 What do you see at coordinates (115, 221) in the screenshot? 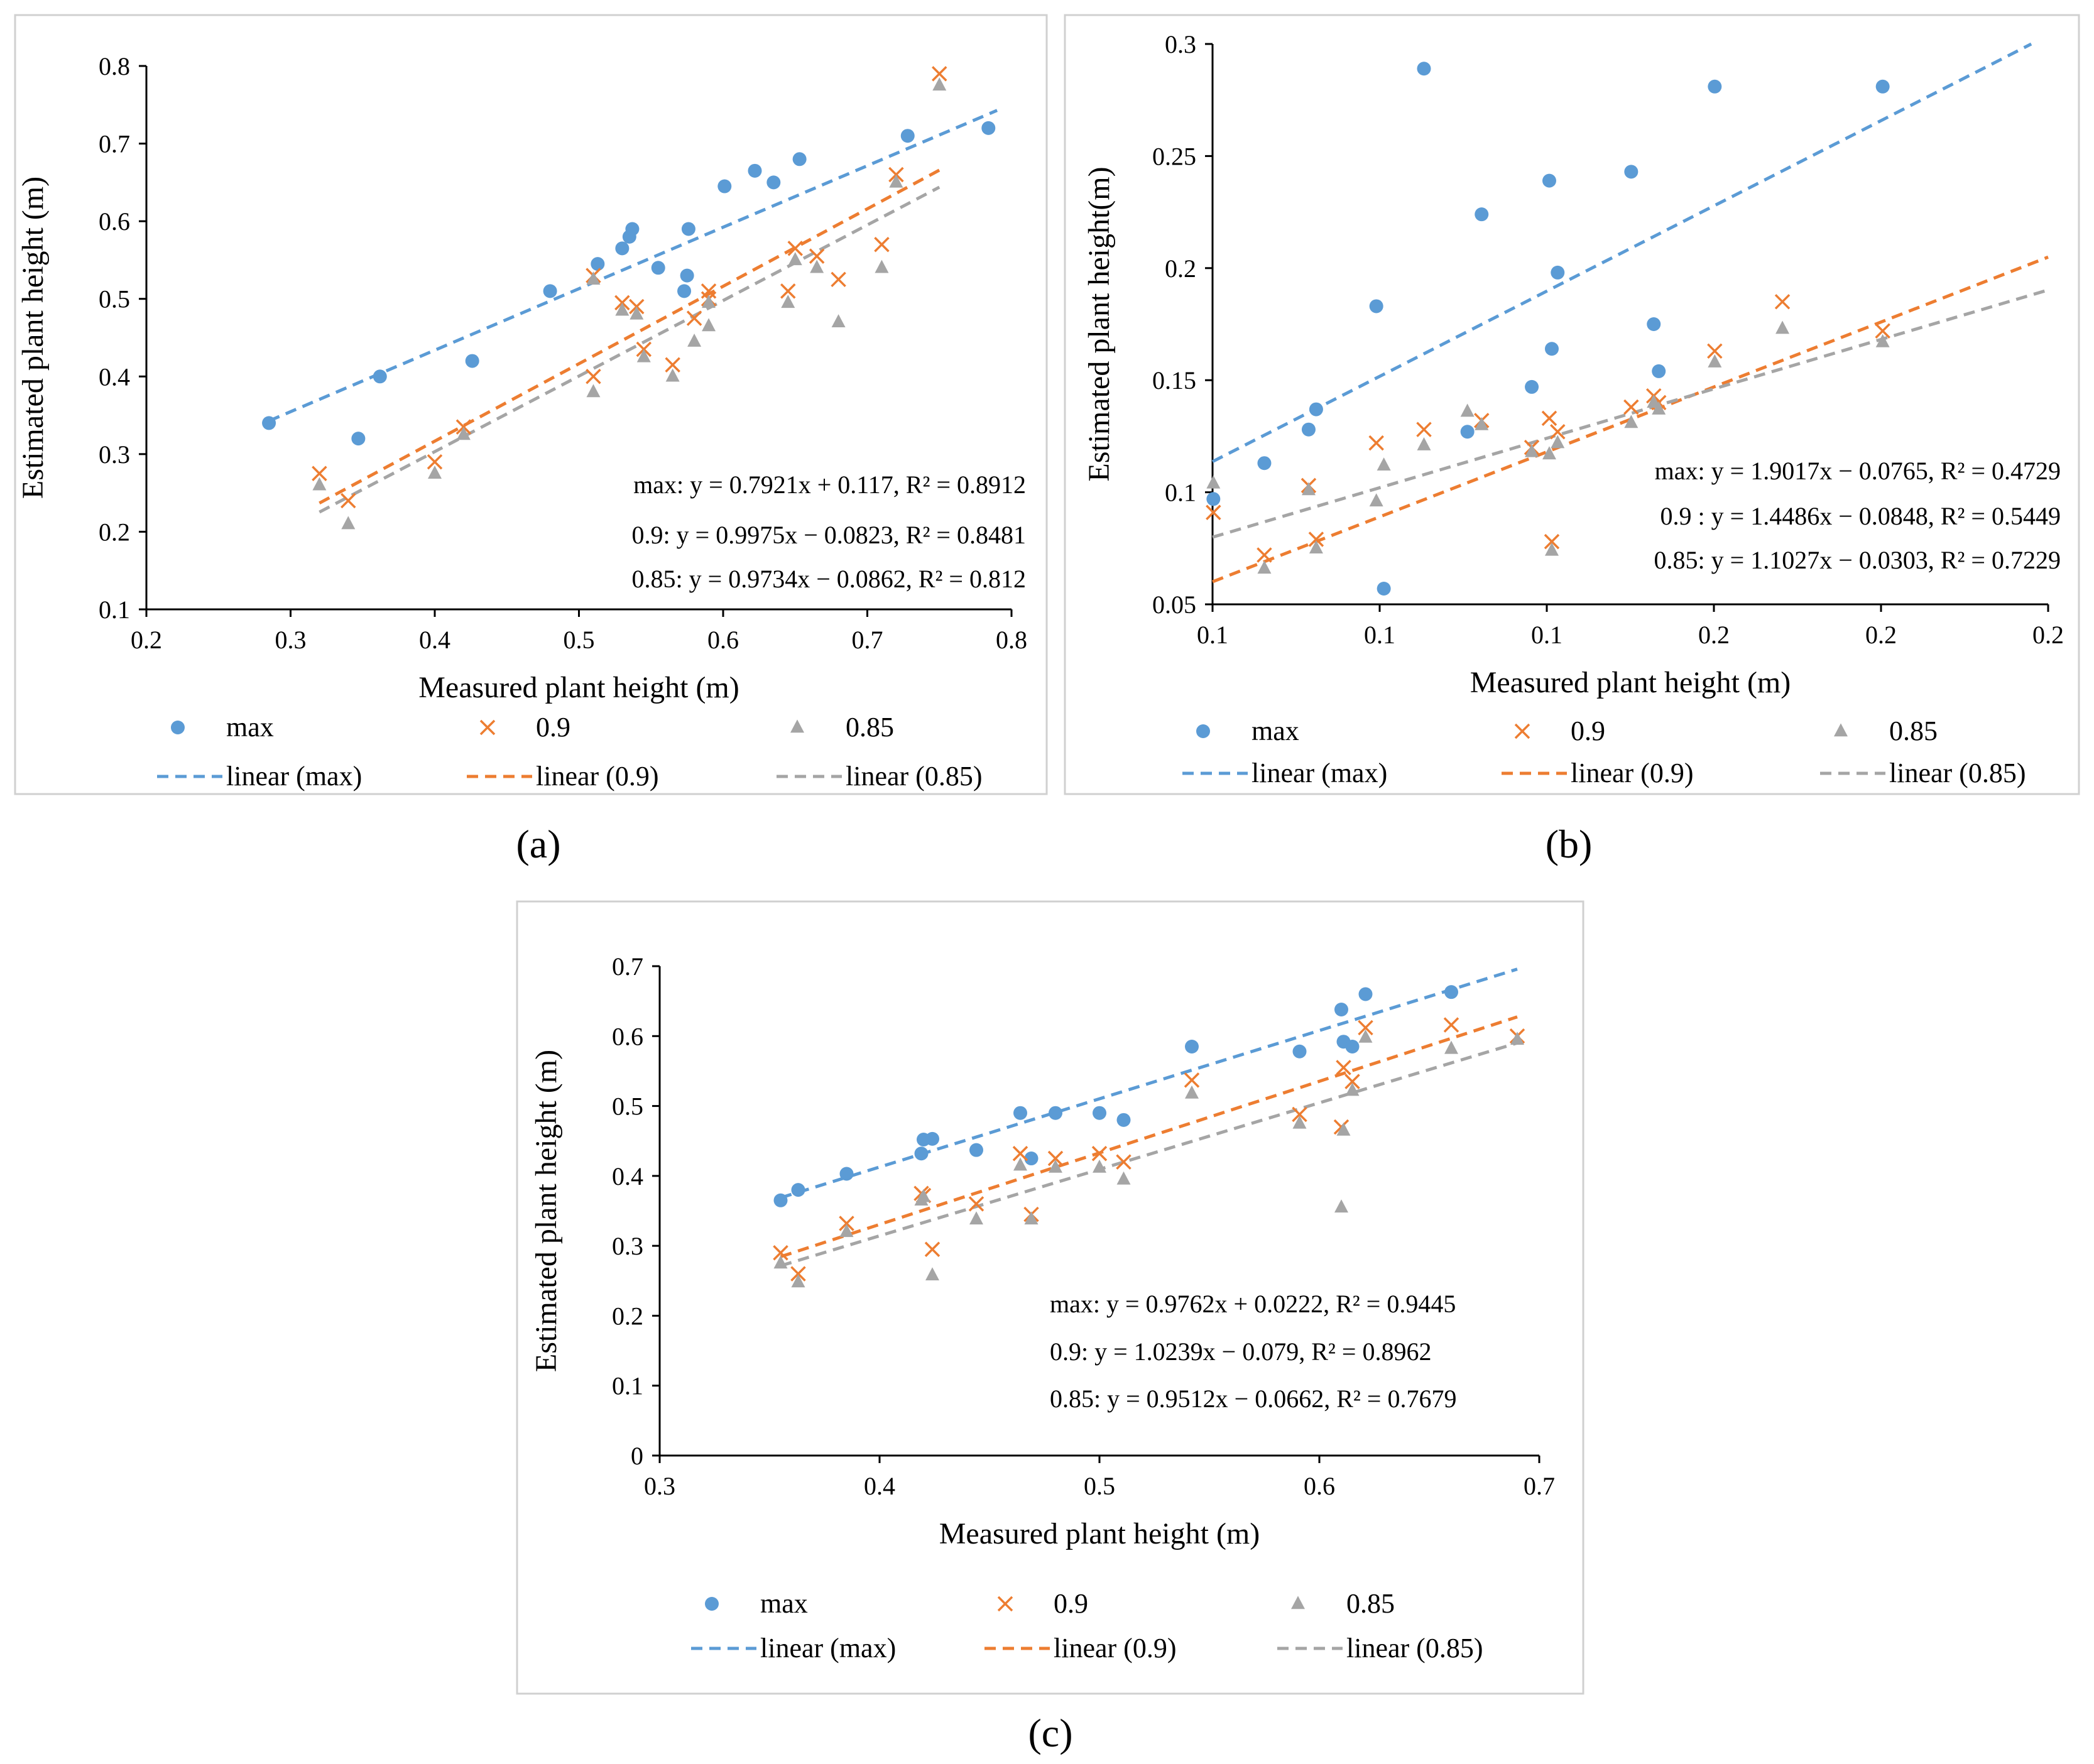
I see `y-tick-label: 0.6` at bounding box center [115, 221].